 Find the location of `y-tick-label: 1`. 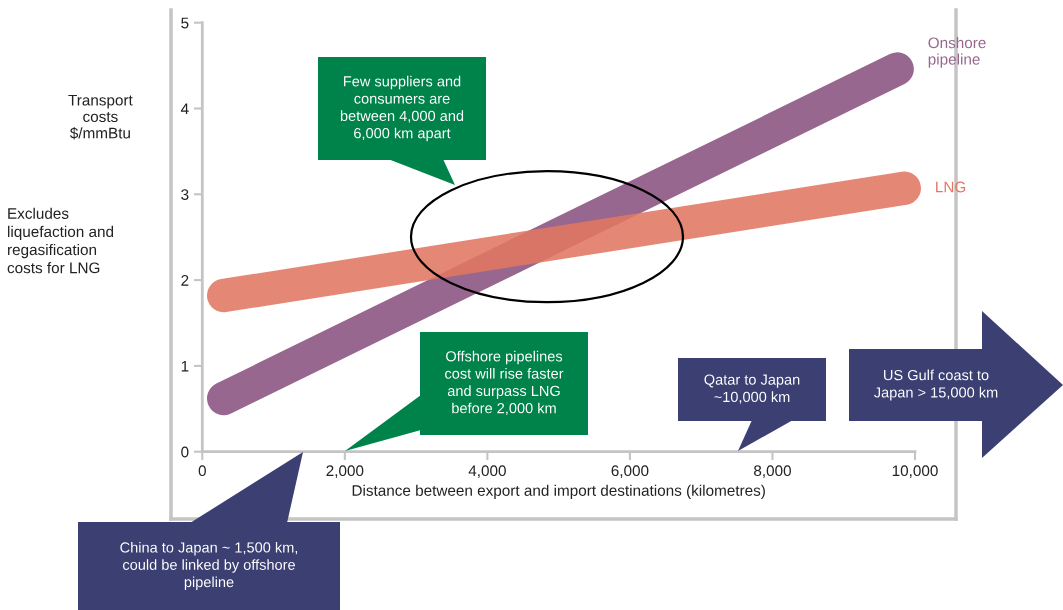

y-tick-label: 1 is located at coordinates (185, 366).